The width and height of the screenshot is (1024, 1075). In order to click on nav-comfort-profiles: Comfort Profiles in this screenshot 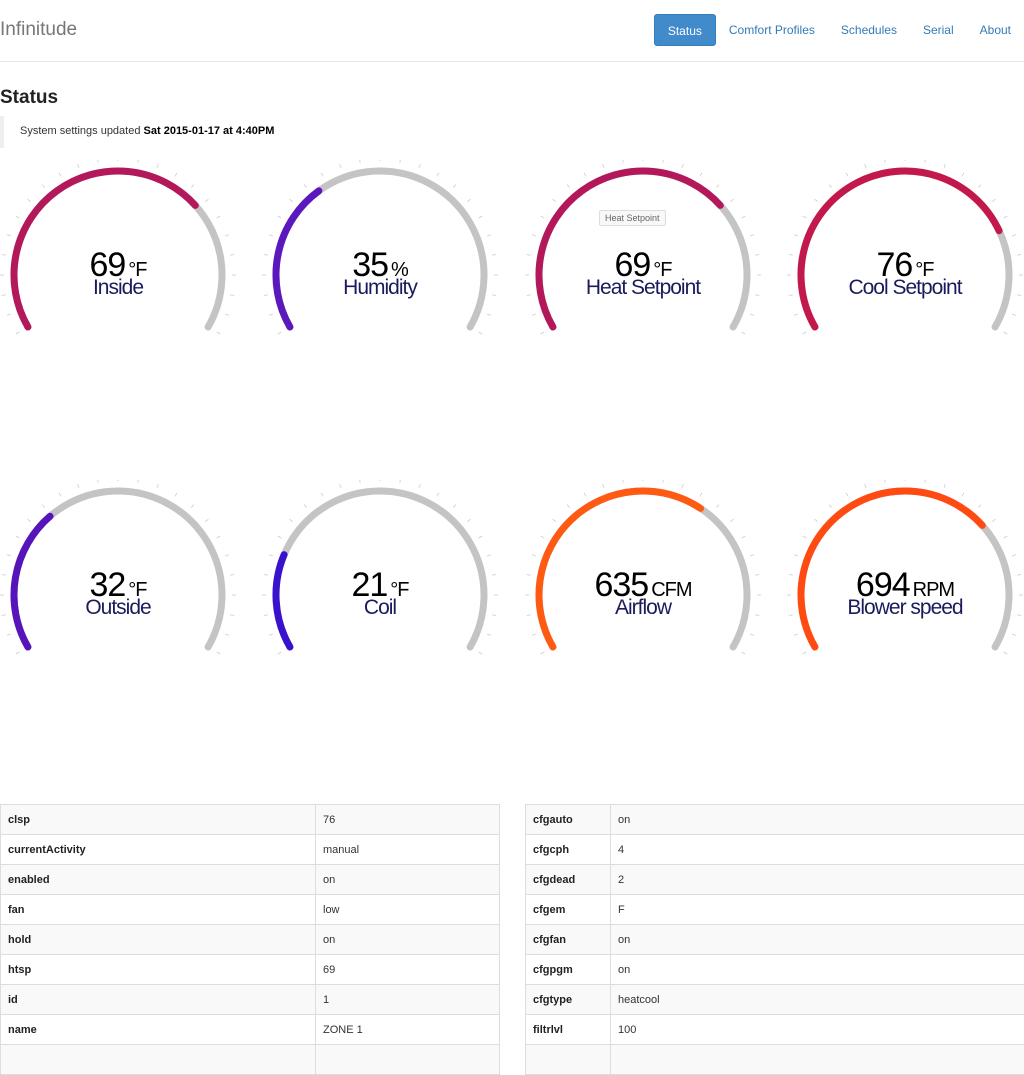, I will do `click(772, 30)`.